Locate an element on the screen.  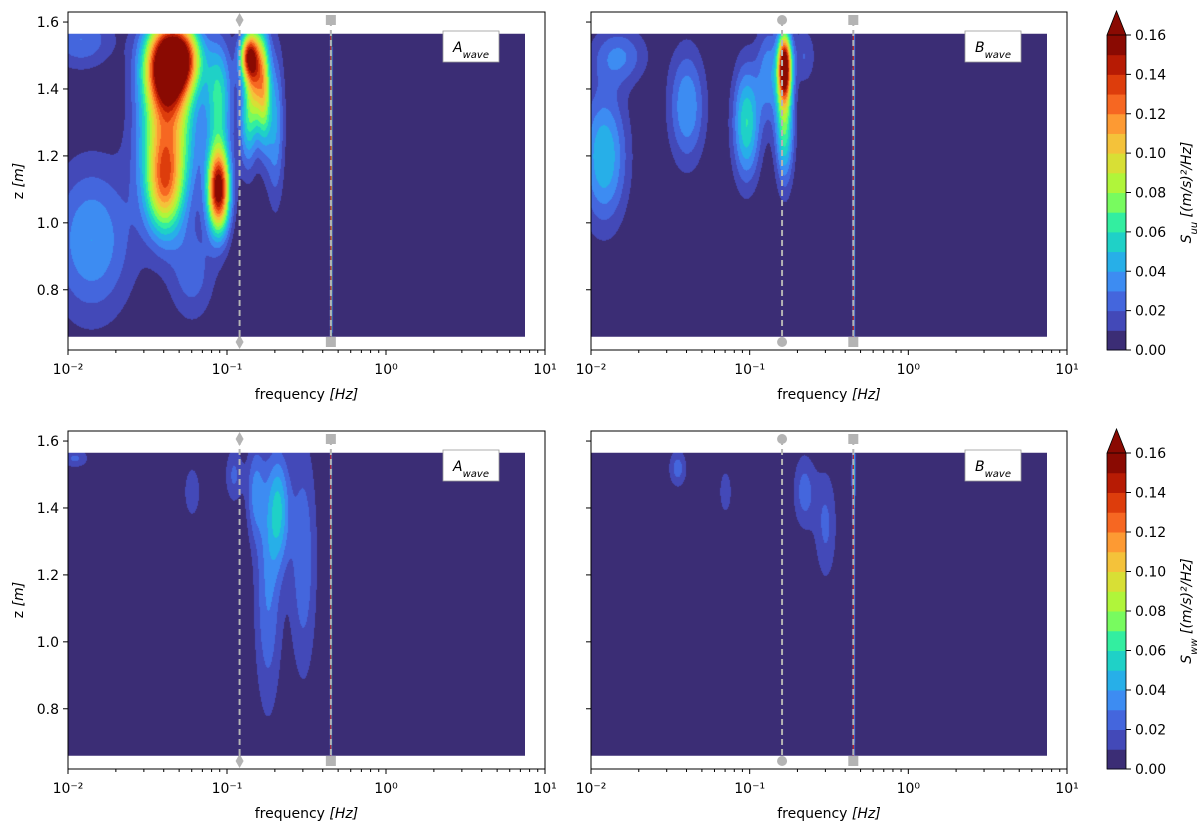
colorbar-tick-label: 0.04 is located at coordinates (1150, 272).